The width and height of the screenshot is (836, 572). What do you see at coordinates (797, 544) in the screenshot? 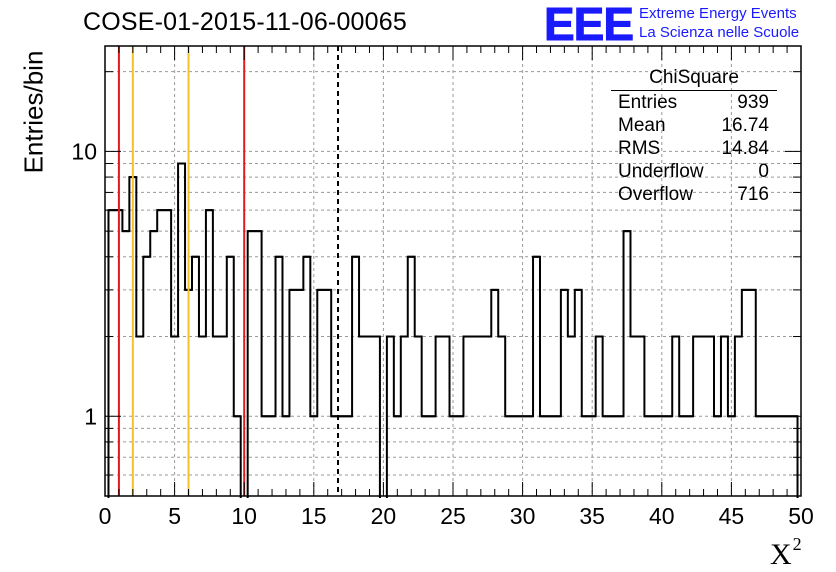
I see `x-axis-label-superscript: 2` at bounding box center [797, 544].